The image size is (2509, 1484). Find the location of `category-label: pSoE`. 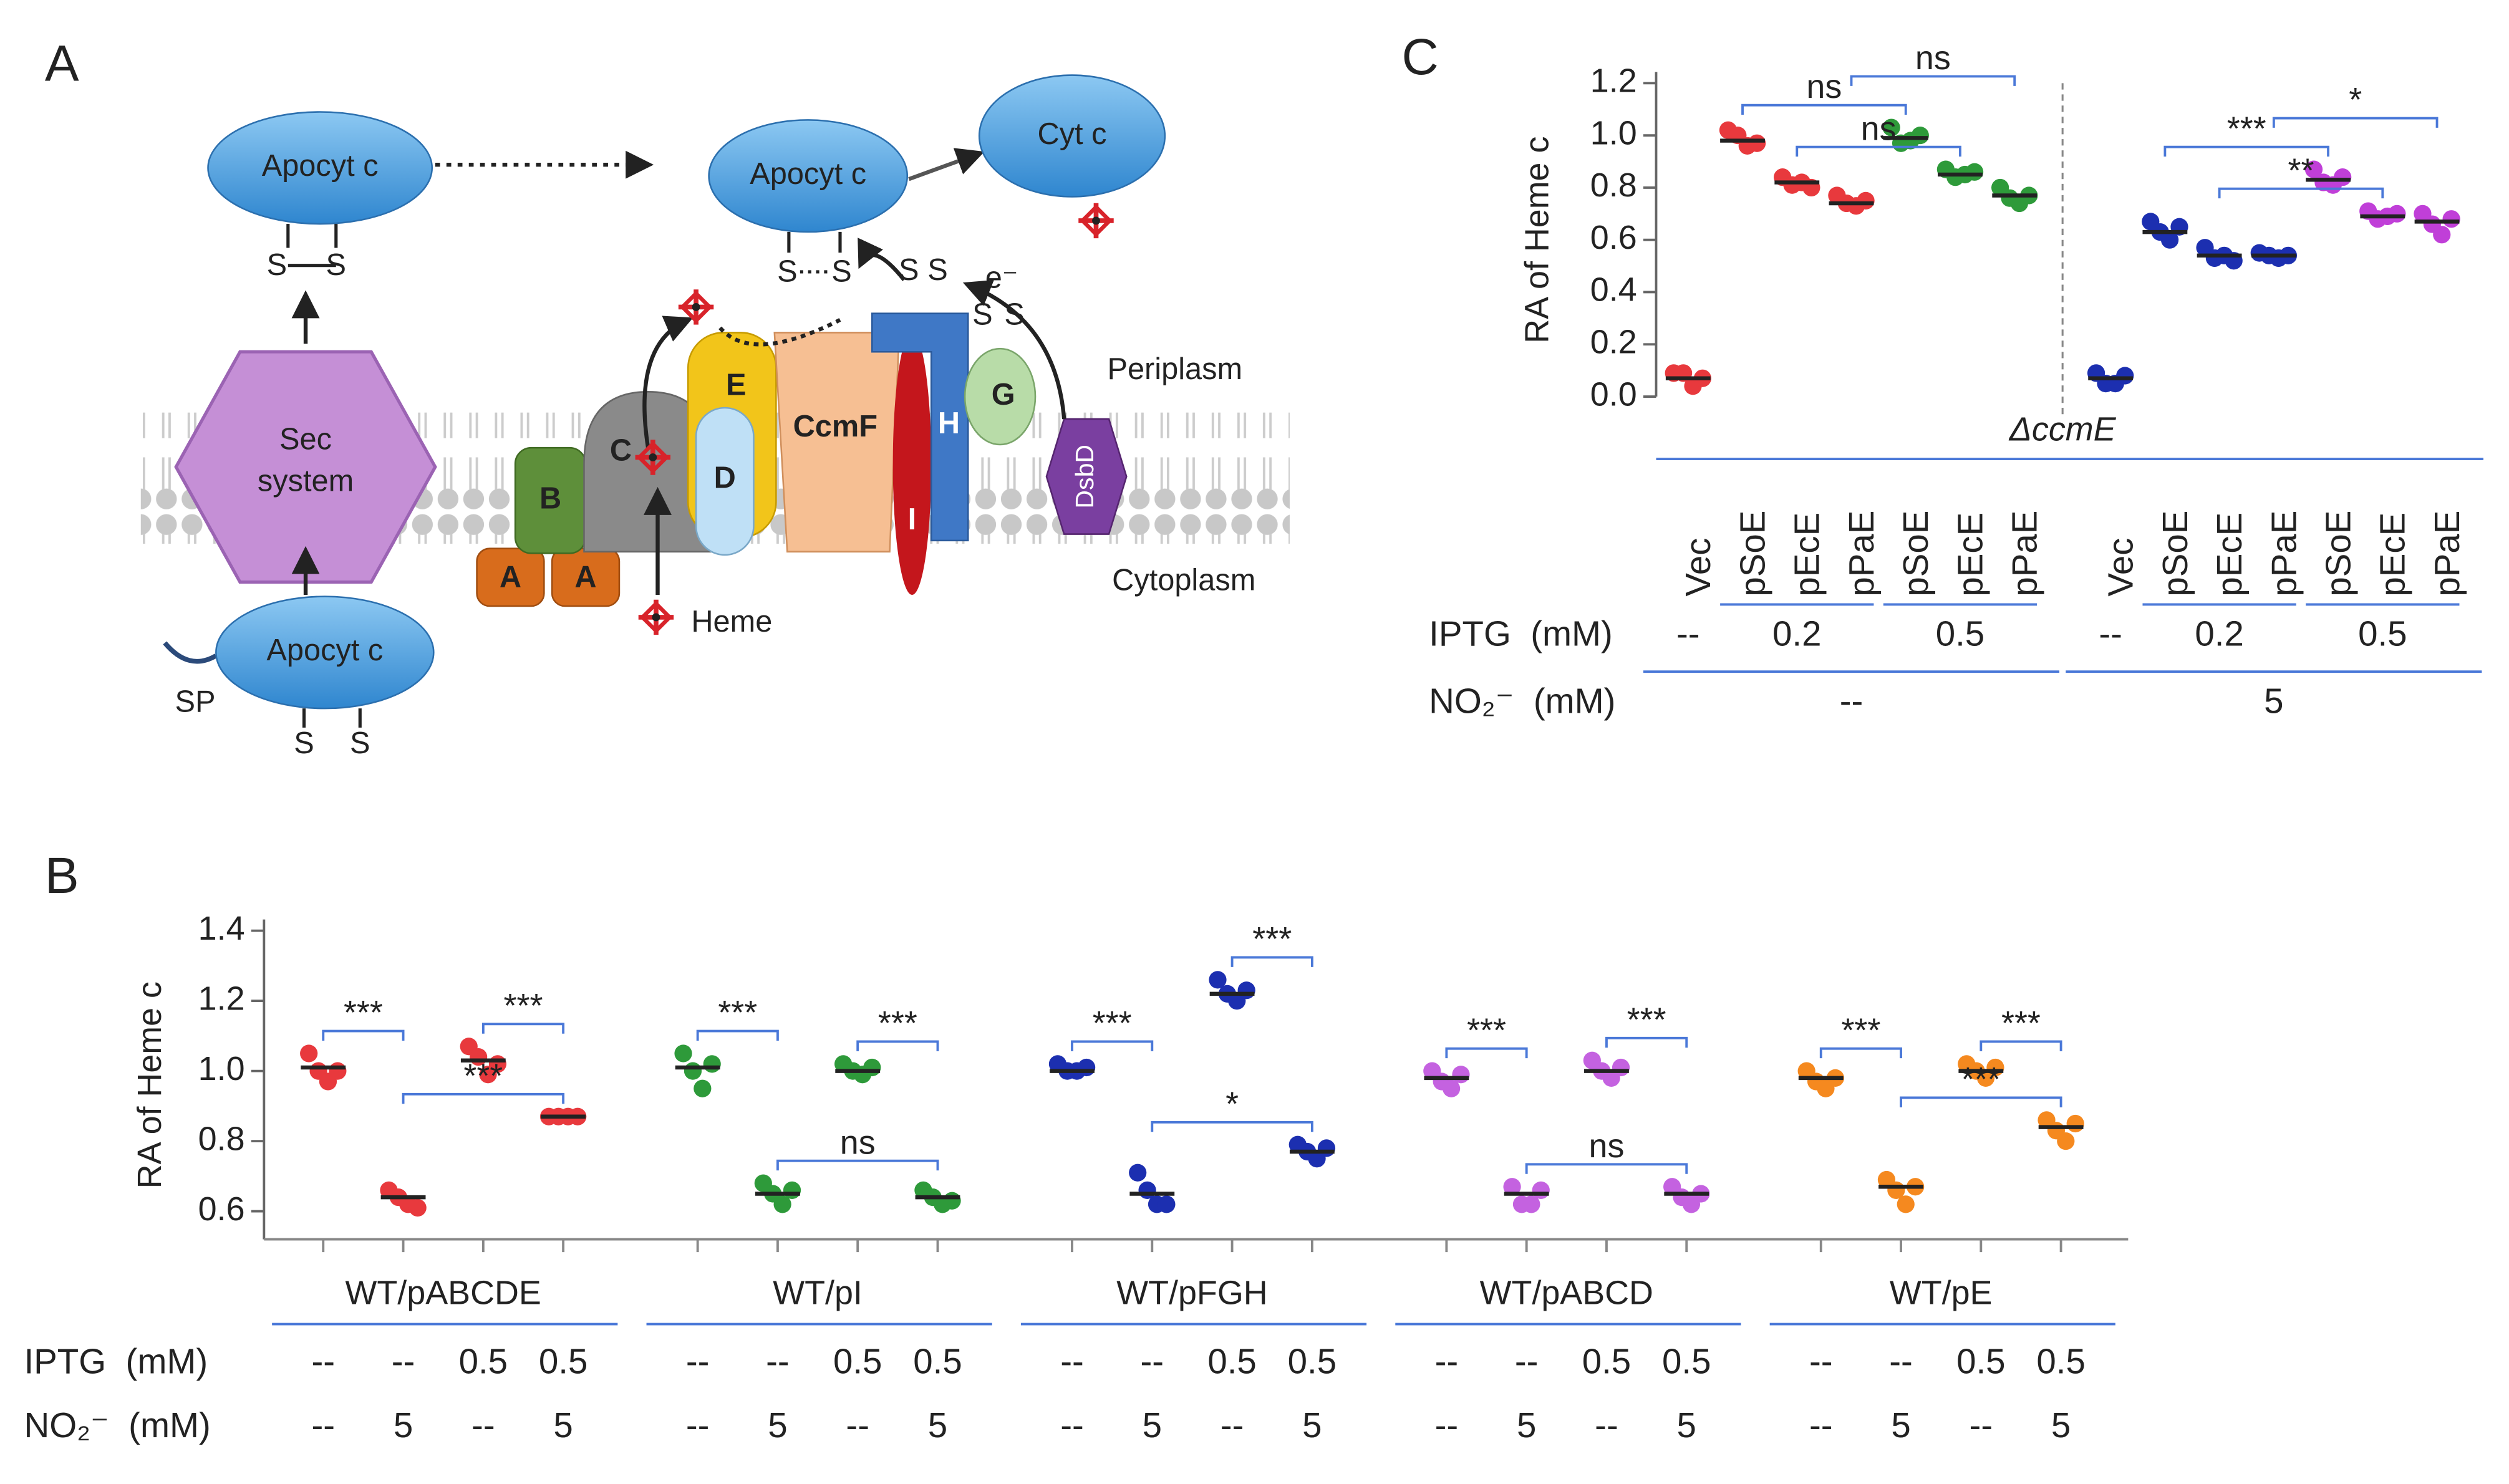

category-label: pSoE is located at coordinates (2338, 554).